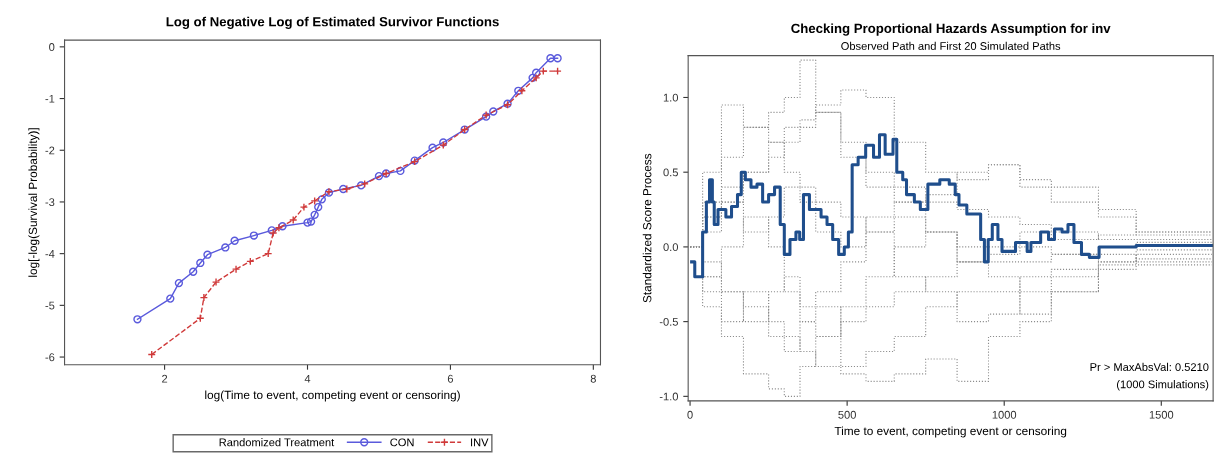  What do you see at coordinates (647, 228) in the screenshot?
I see `y-axis-title: Standardized Score Process` at bounding box center [647, 228].